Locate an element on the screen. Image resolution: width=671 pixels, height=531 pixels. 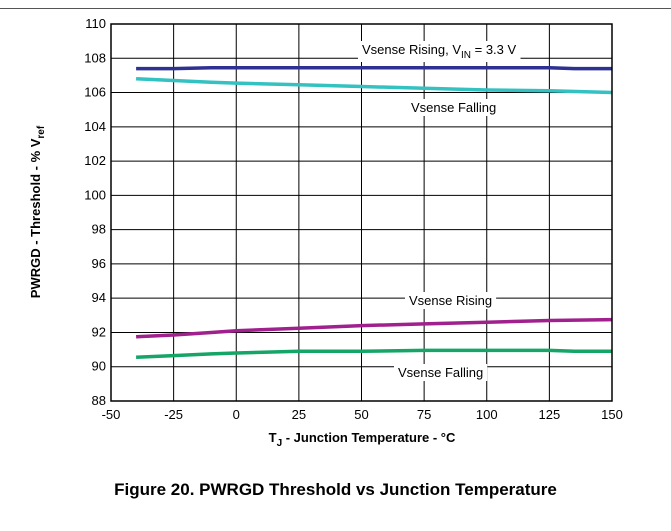
x-tick-label: 75 is located at coordinates (424, 414).